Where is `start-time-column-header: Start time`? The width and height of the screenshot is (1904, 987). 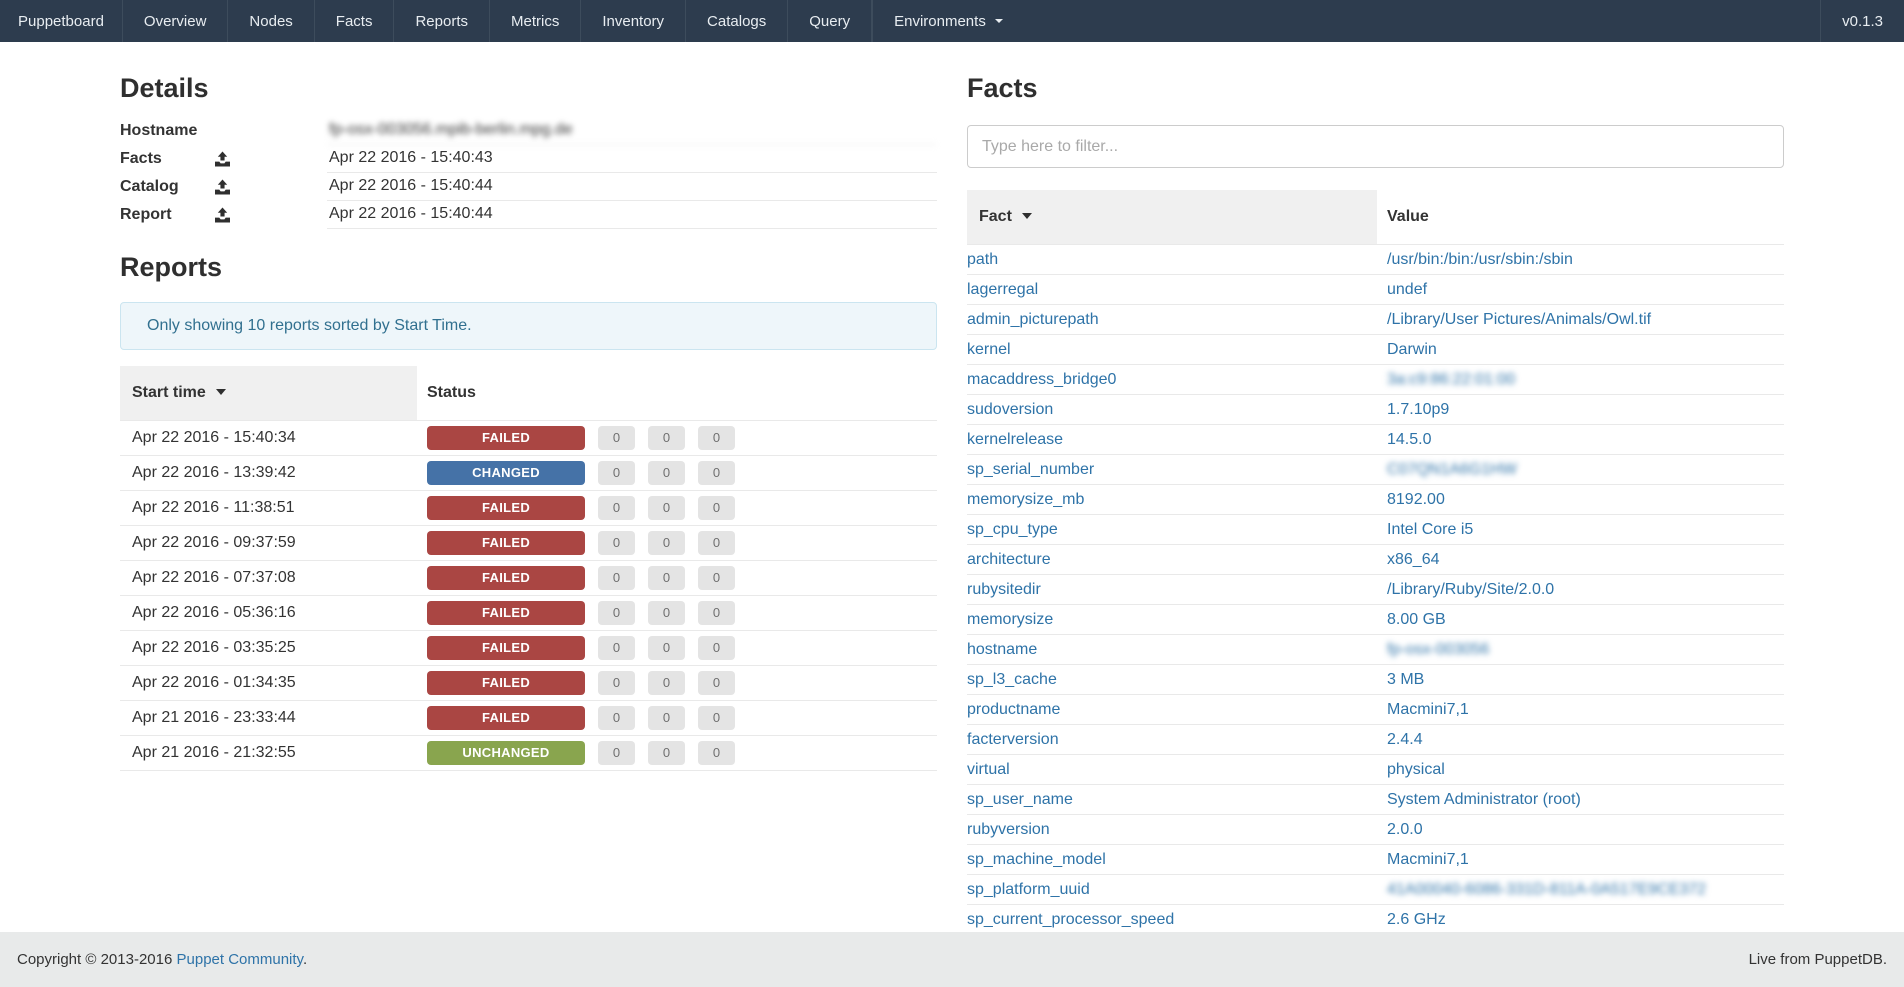
start-time-column-header: Start time is located at coordinates (268, 393).